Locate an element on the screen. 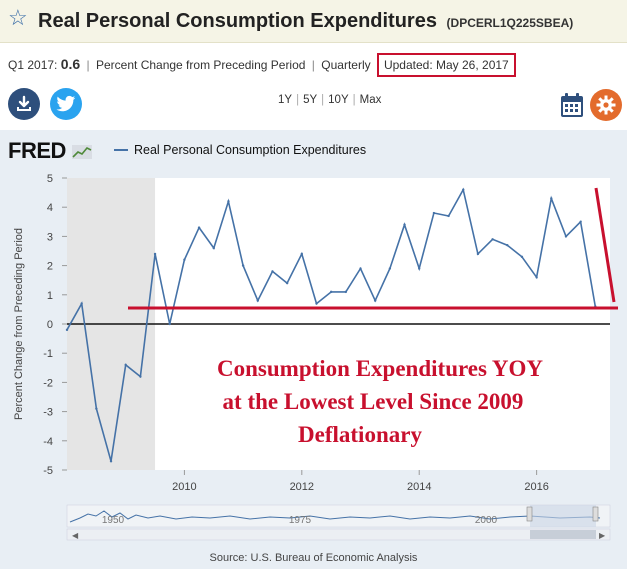 This screenshot has width=627, height=569. y-tick-label: -1 is located at coordinates (48, 354).